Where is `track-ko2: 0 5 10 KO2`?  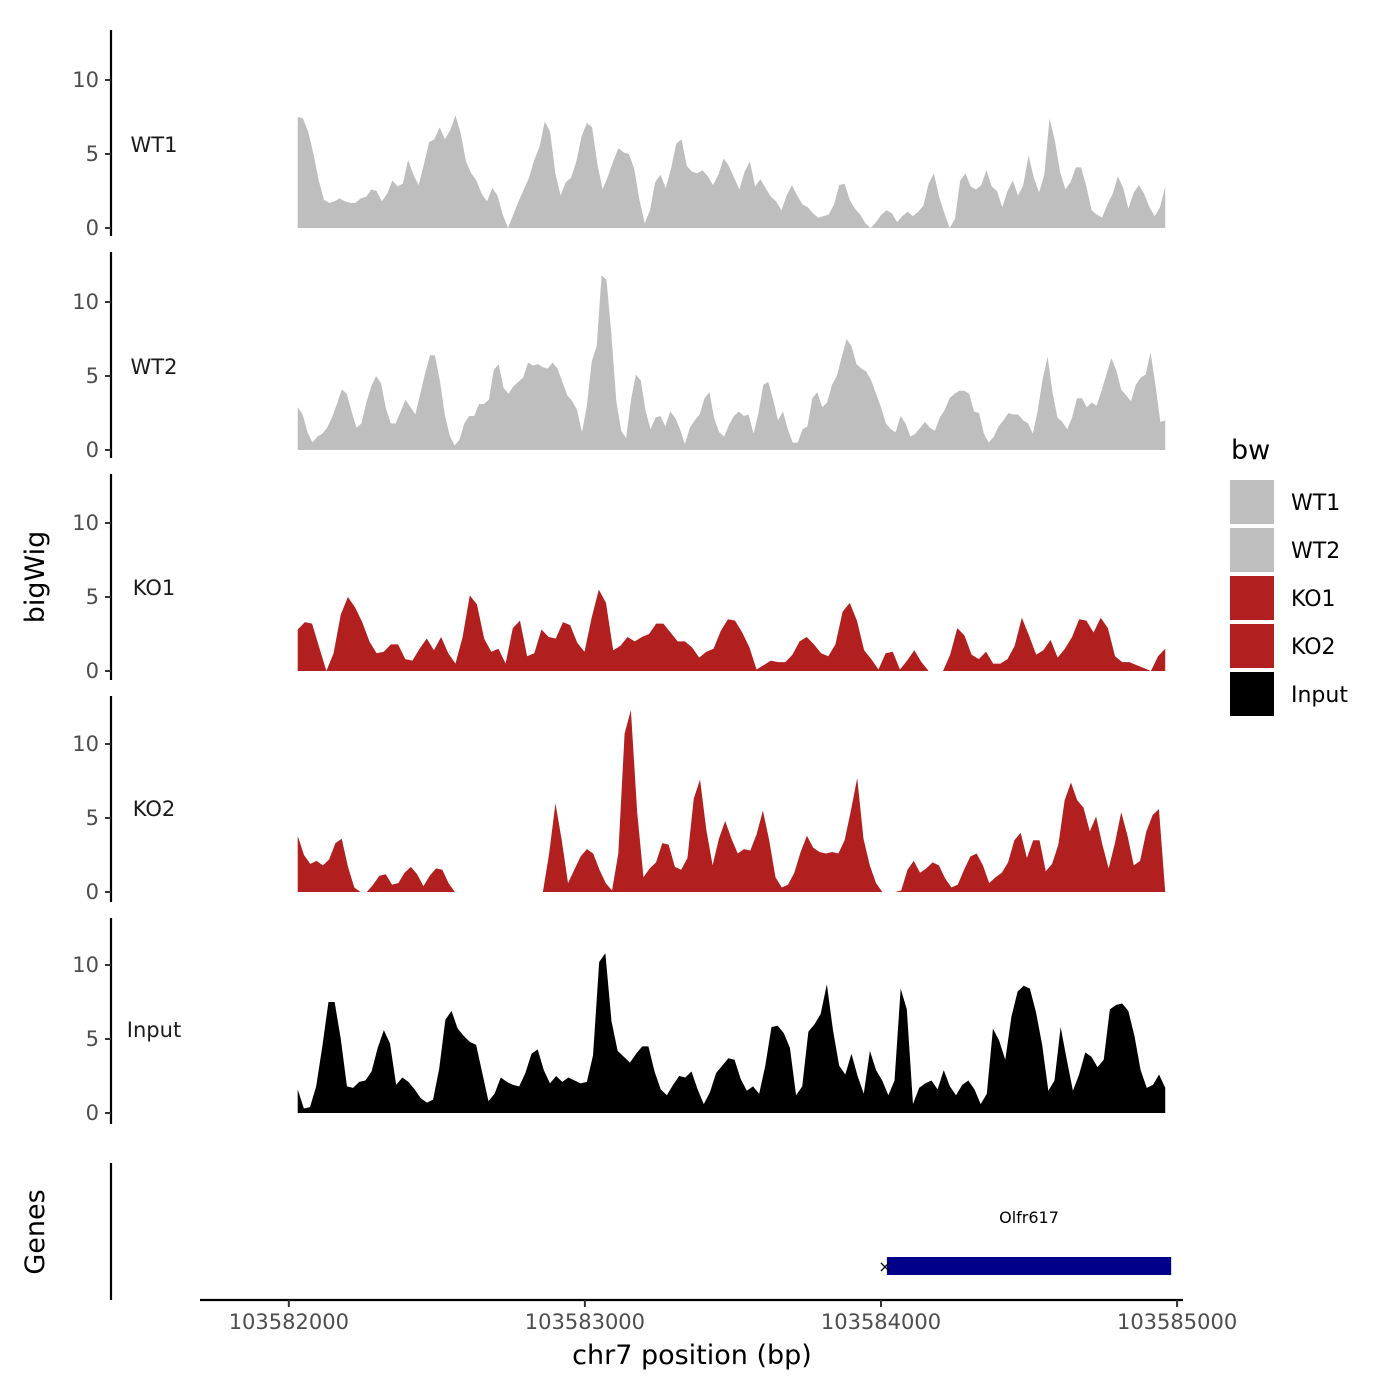
track-ko2: 0 5 10 KO2 is located at coordinates (619, 800).